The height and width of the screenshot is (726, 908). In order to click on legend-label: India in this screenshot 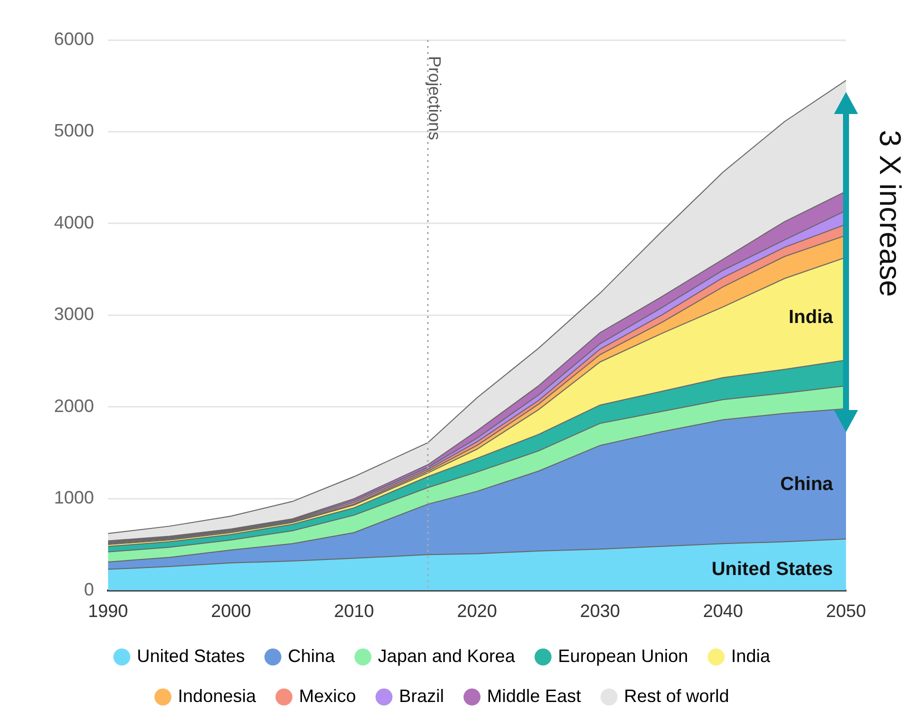, I will do `click(751, 656)`.